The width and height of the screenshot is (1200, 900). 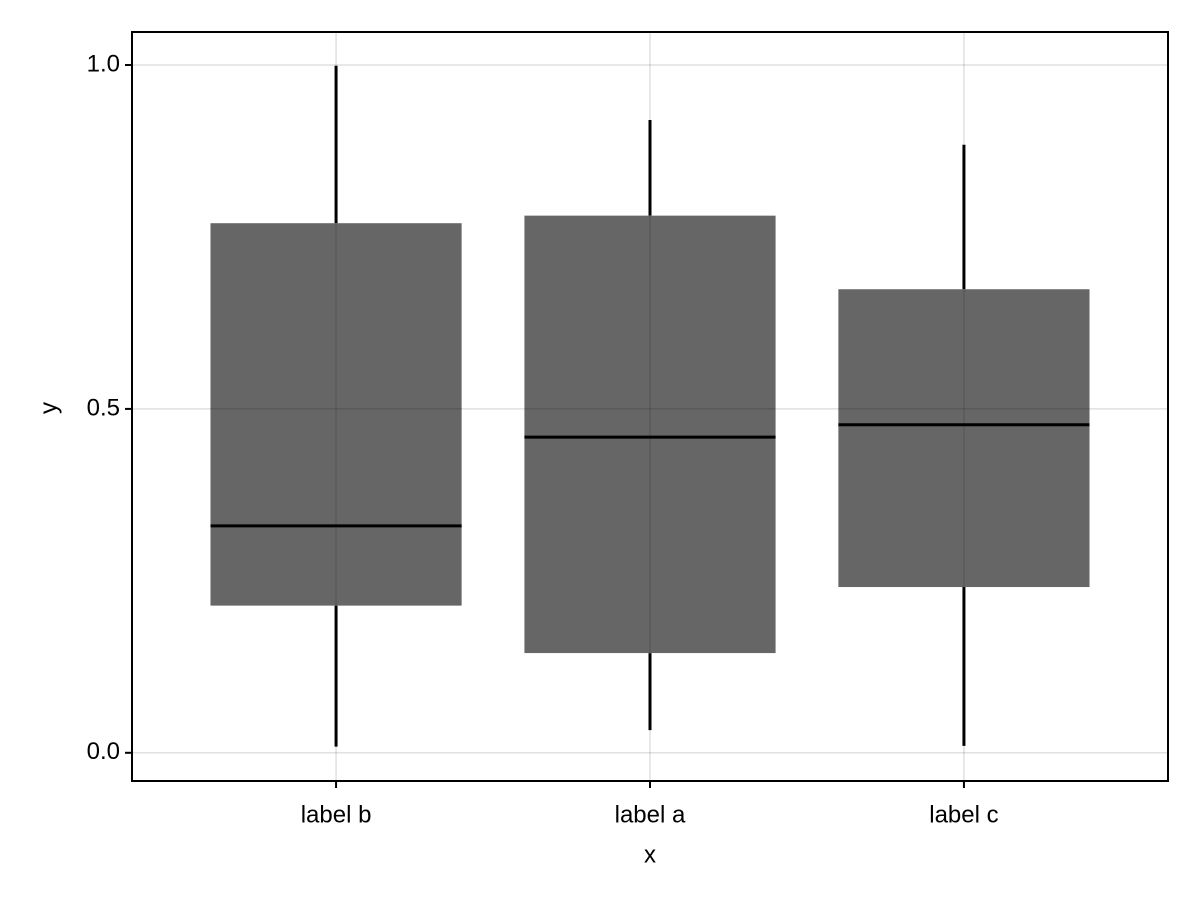 I want to click on x-tick-label: label b, so click(x=336, y=814).